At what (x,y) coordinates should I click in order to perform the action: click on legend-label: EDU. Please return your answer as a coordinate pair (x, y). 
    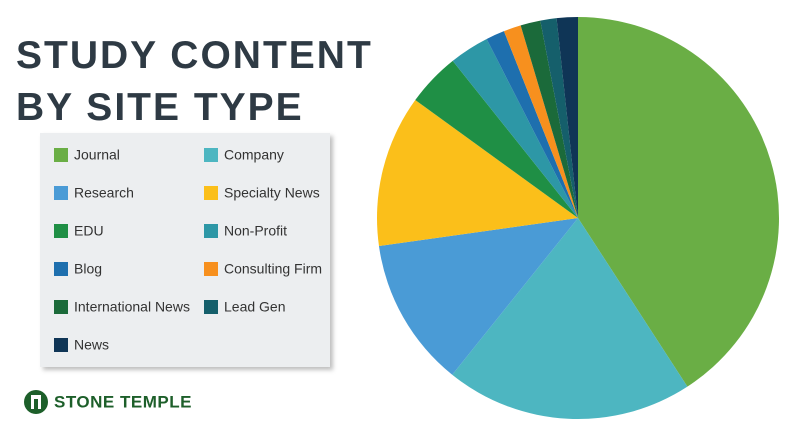
    Looking at the image, I should click on (89, 231).